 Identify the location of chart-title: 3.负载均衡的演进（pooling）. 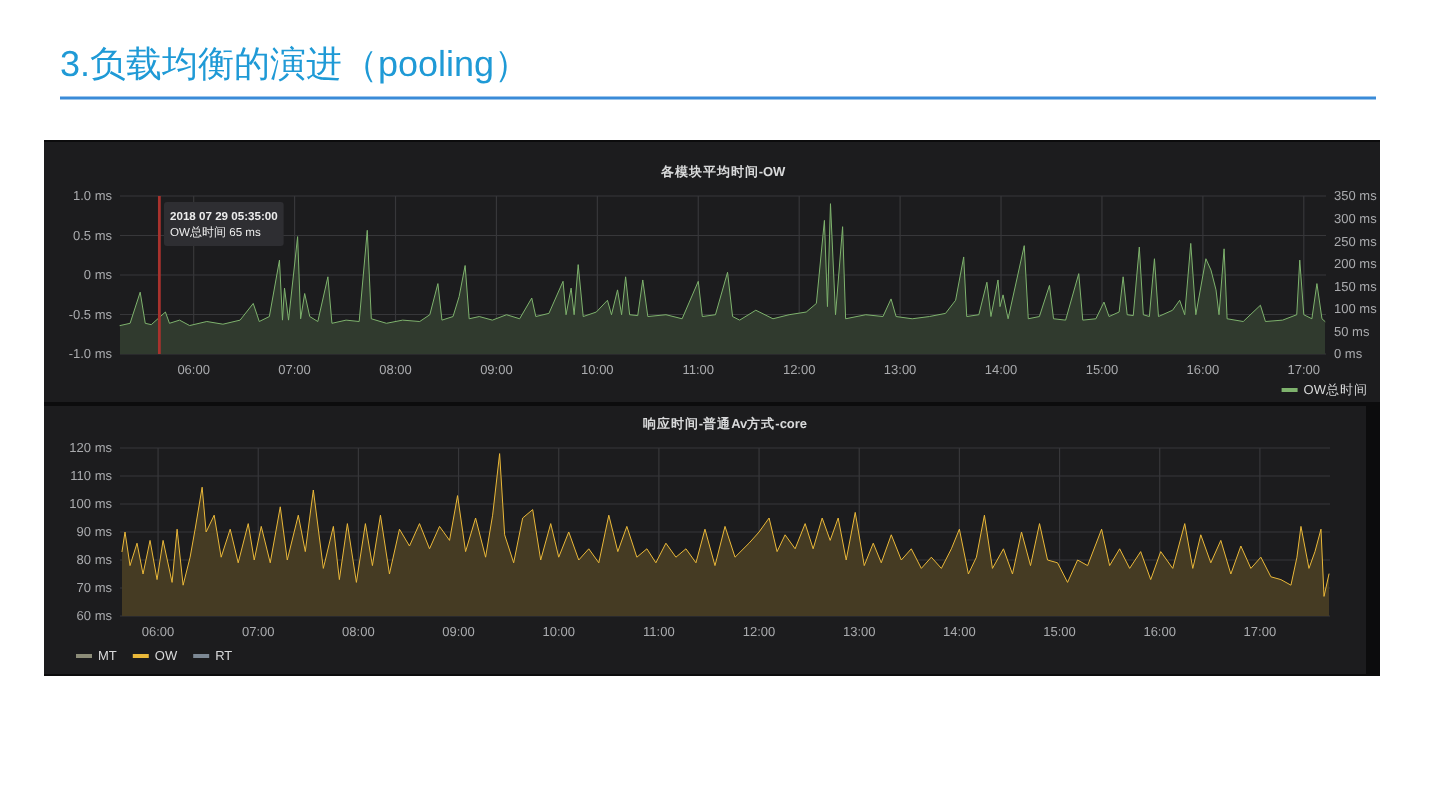
(295, 64).